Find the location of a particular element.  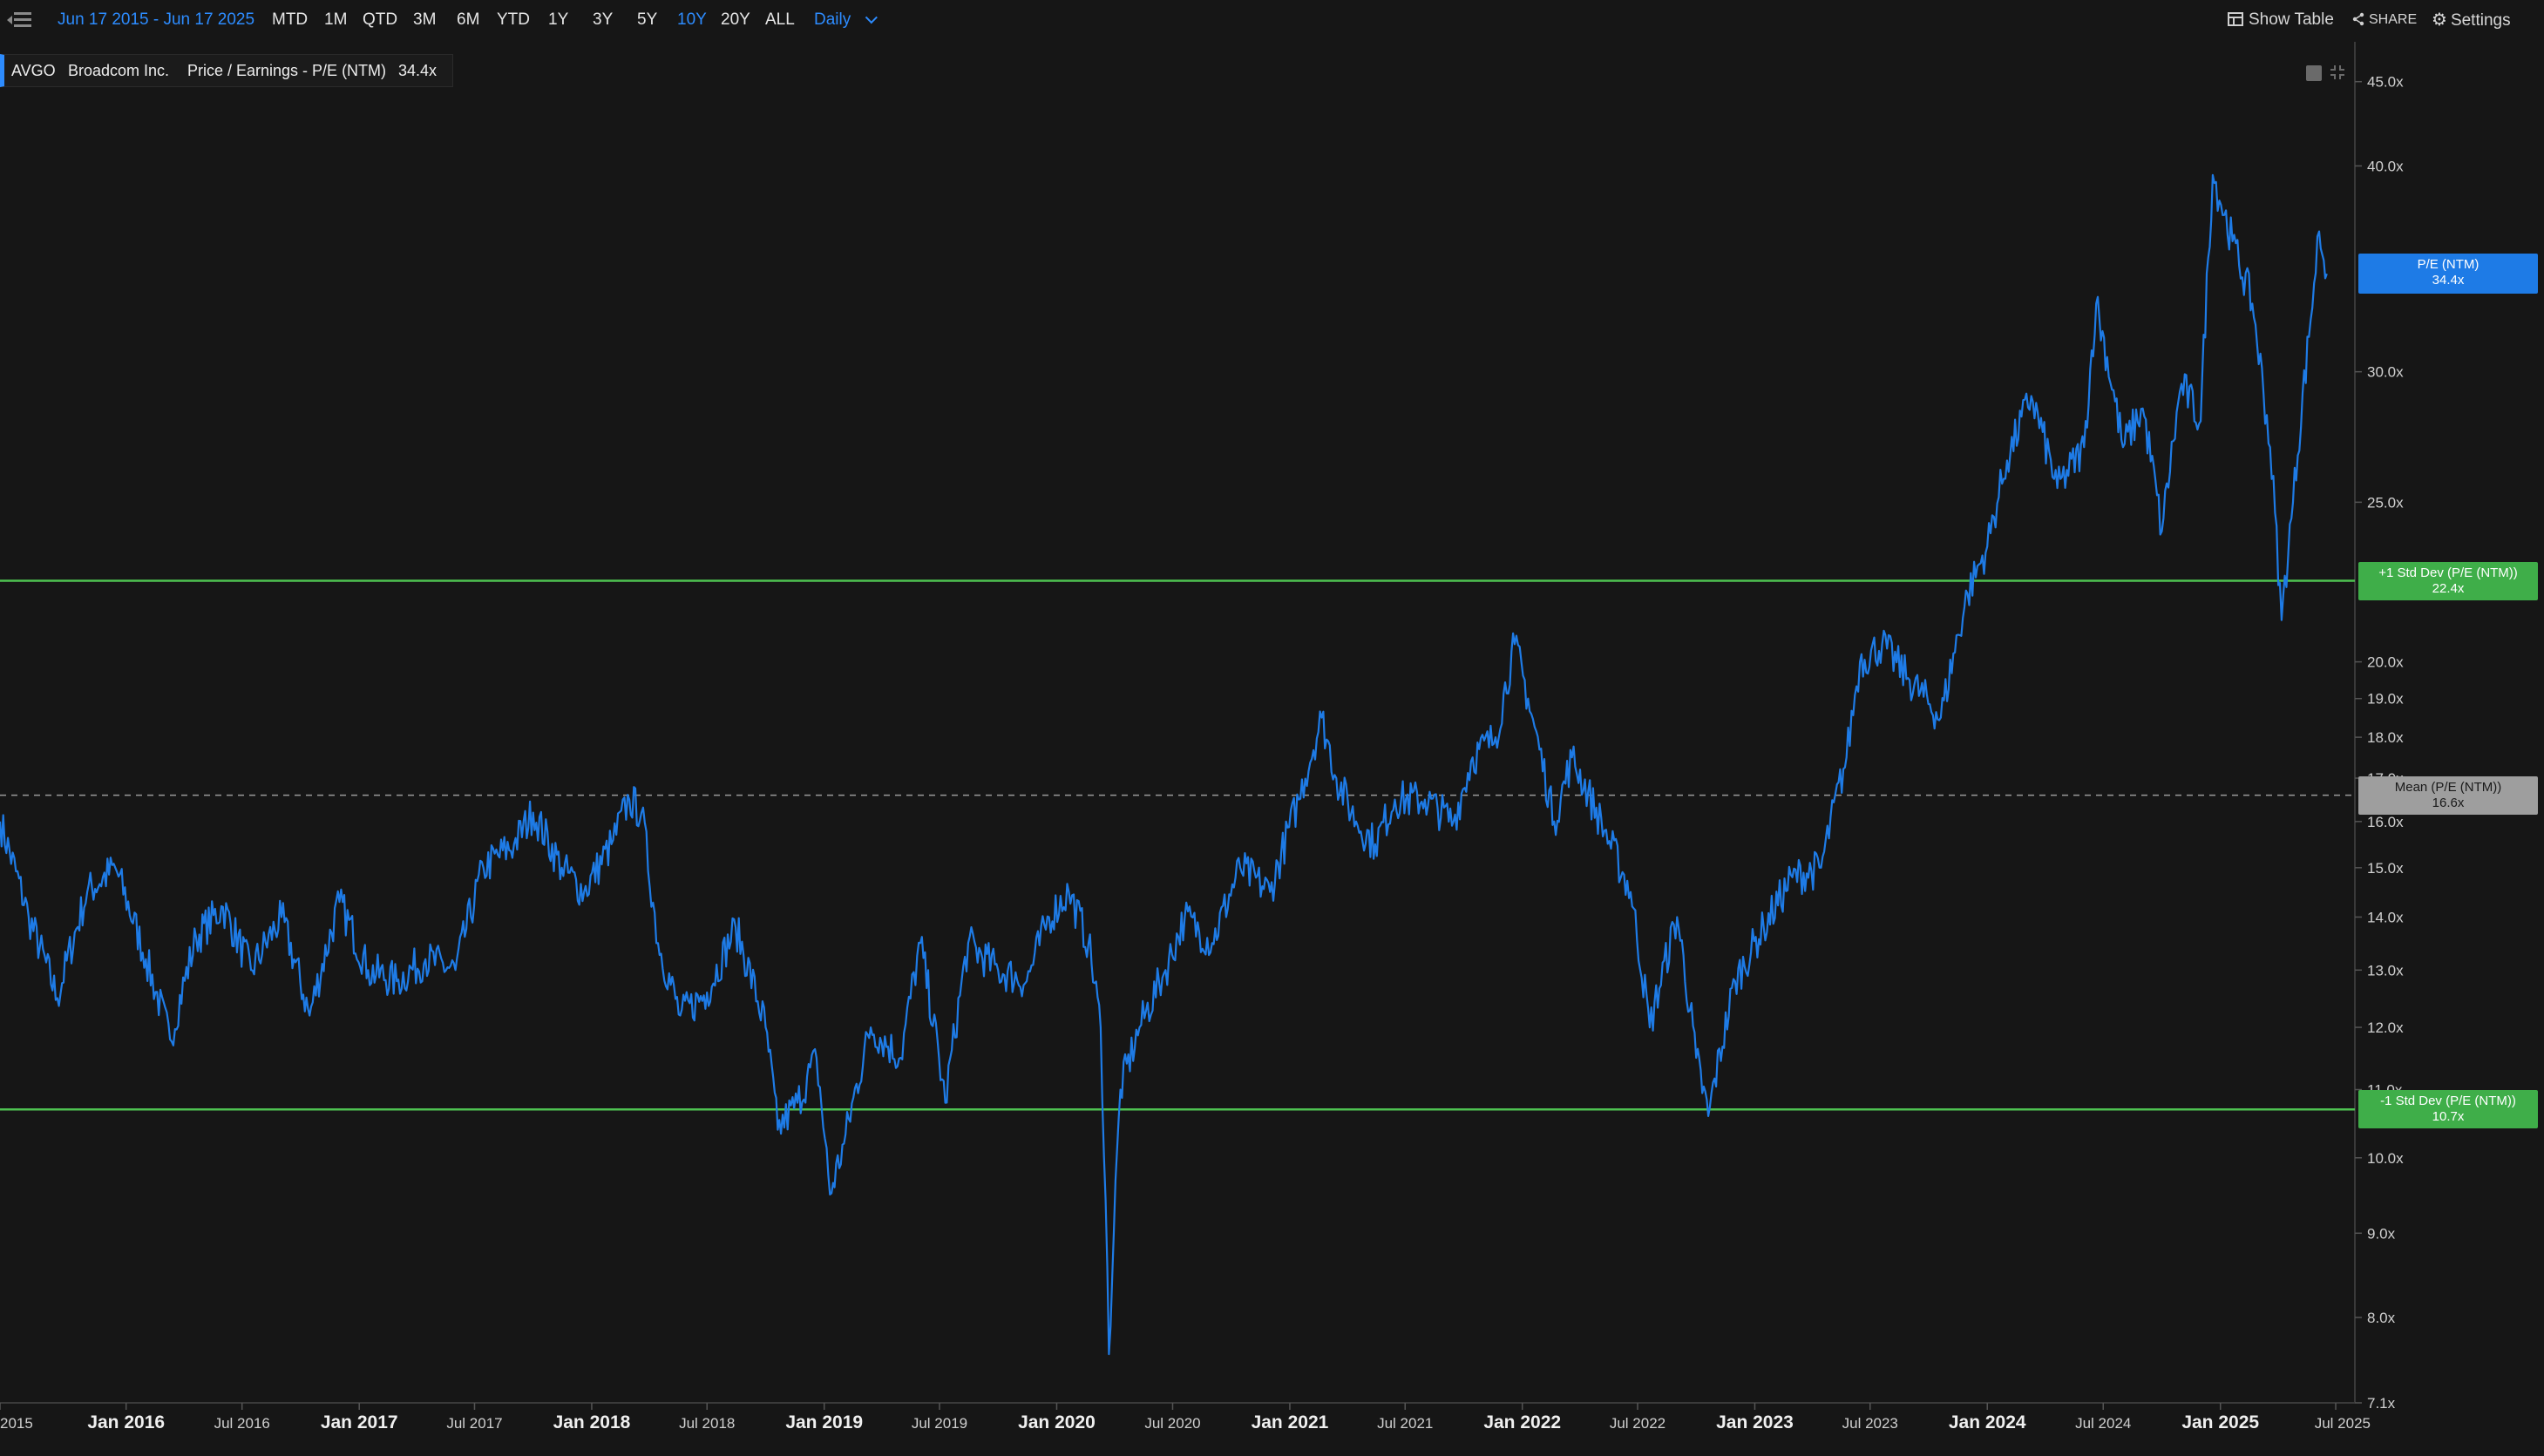

period-3m: 3M is located at coordinates (425, 19).